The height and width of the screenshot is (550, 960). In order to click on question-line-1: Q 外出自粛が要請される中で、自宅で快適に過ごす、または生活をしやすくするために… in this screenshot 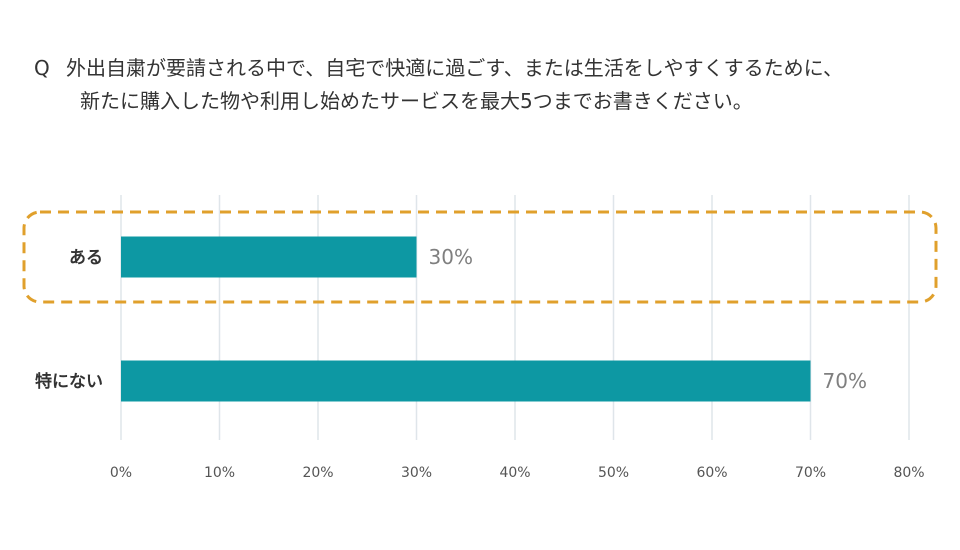, I will do `click(438, 68)`.